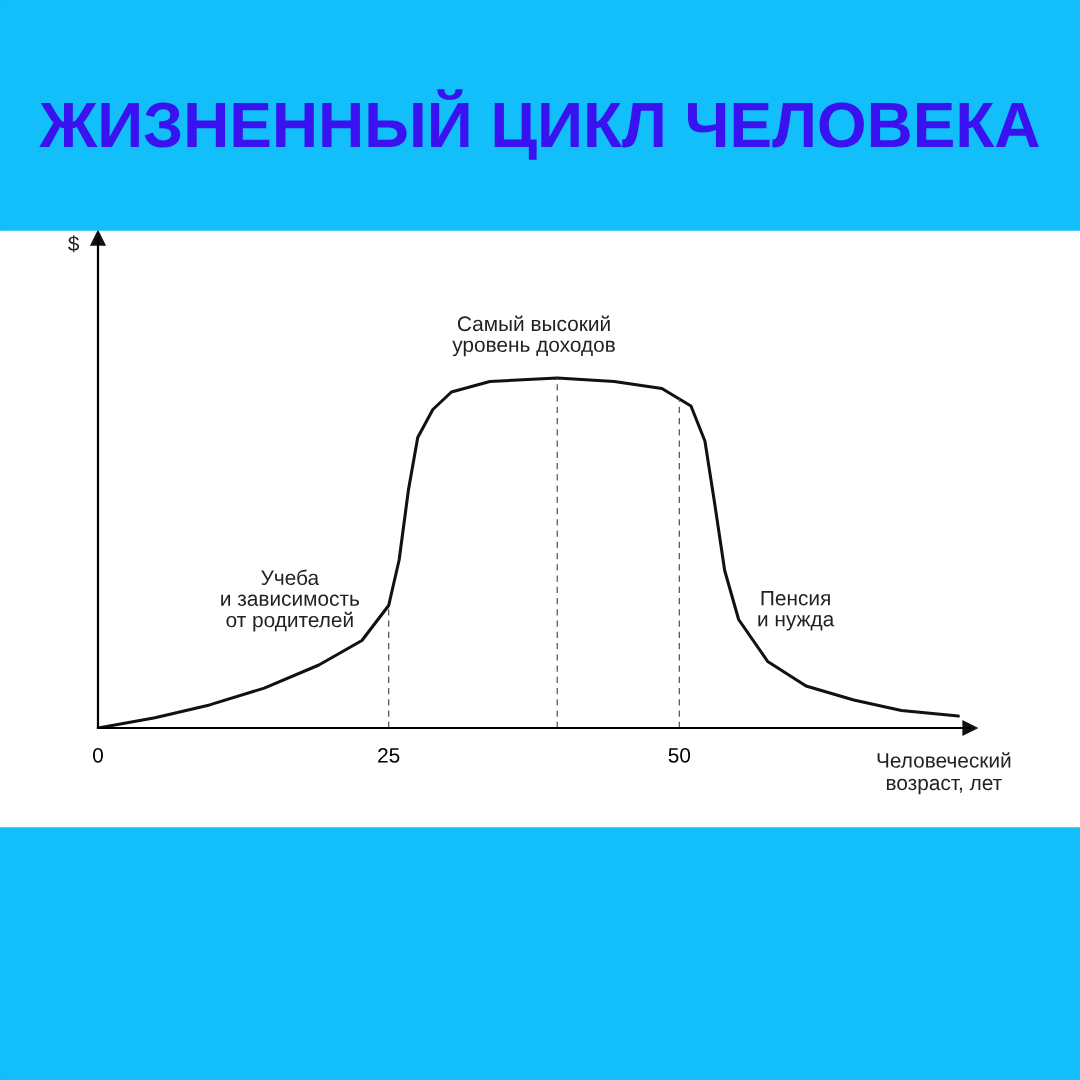 The height and width of the screenshot is (1080, 1080). I want to click on x-tick-label: 0, so click(98, 755).